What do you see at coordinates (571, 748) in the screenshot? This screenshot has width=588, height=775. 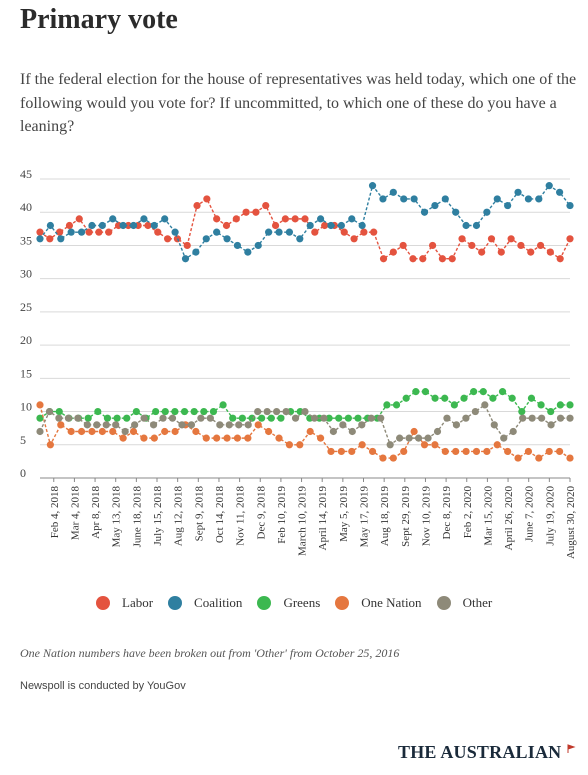 I see `flag-icon` at bounding box center [571, 748].